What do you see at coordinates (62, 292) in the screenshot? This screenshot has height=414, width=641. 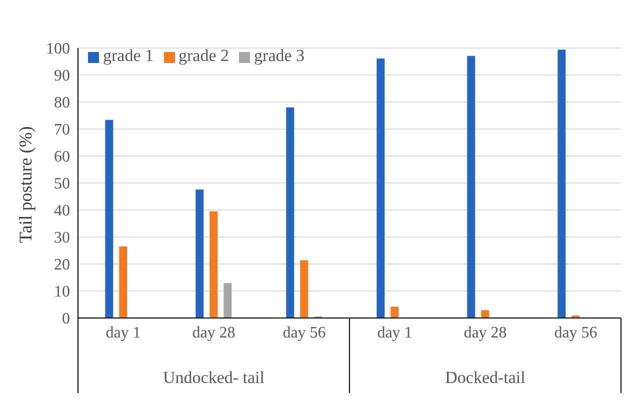 I see `y-tick-label: 10` at bounding box center [62, 292].